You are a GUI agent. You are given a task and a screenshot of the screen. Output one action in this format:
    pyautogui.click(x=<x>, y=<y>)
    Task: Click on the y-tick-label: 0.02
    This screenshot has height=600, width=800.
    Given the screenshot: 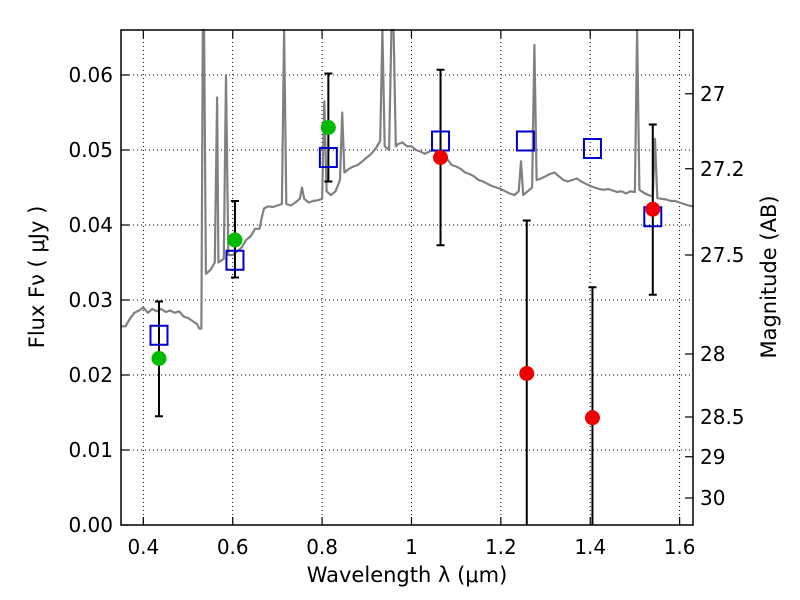 What is the action you would take?
    pyautogui.click(x=90, y=375)
    